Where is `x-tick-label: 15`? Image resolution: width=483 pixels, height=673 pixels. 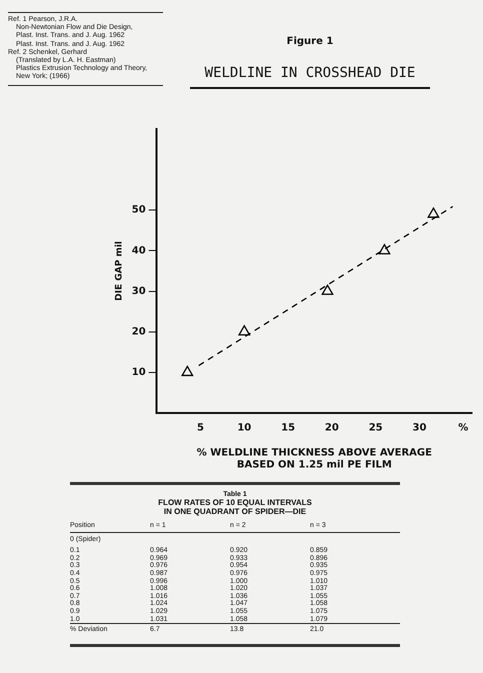
x-tick-label: 15 is located at coordinates (288, 428).